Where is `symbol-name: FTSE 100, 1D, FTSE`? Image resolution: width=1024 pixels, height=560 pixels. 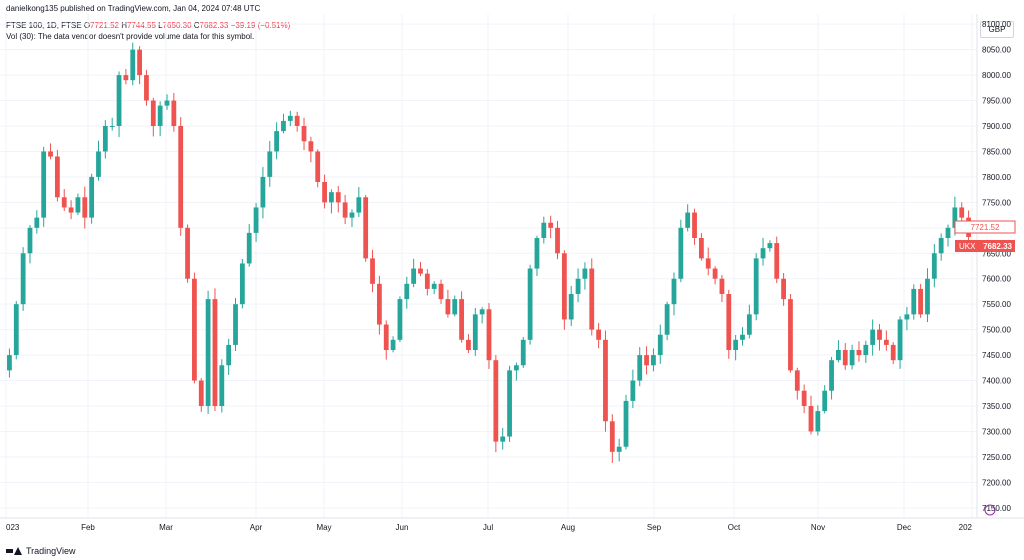
symbol-name: FTSE 100, 1D, FTSE is located at coordinates (44, 25).